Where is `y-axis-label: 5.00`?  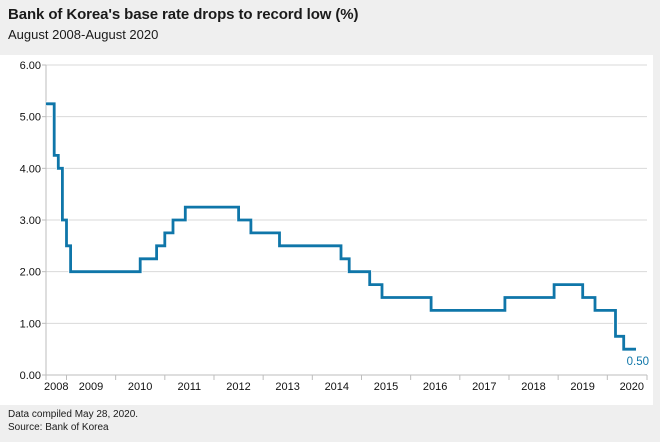
y-axis-label: 5.00 is located at coordinates (30, 118).